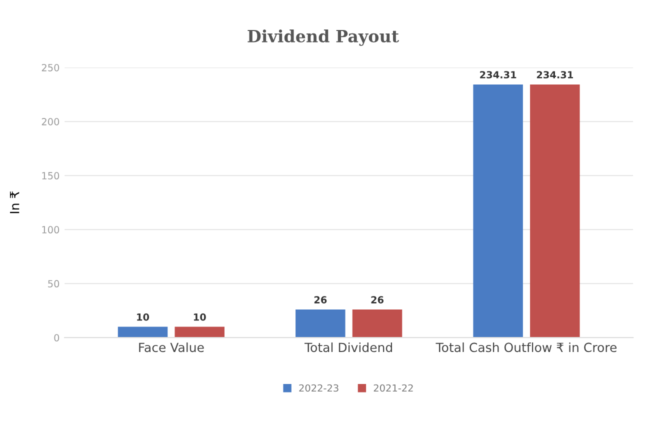 The height and width of the screenshot is (422, 646). What do you see at coordinates (57, 338) in the screenshot?
I see `y-tick-label: 0` at bounding box center [57, 338].